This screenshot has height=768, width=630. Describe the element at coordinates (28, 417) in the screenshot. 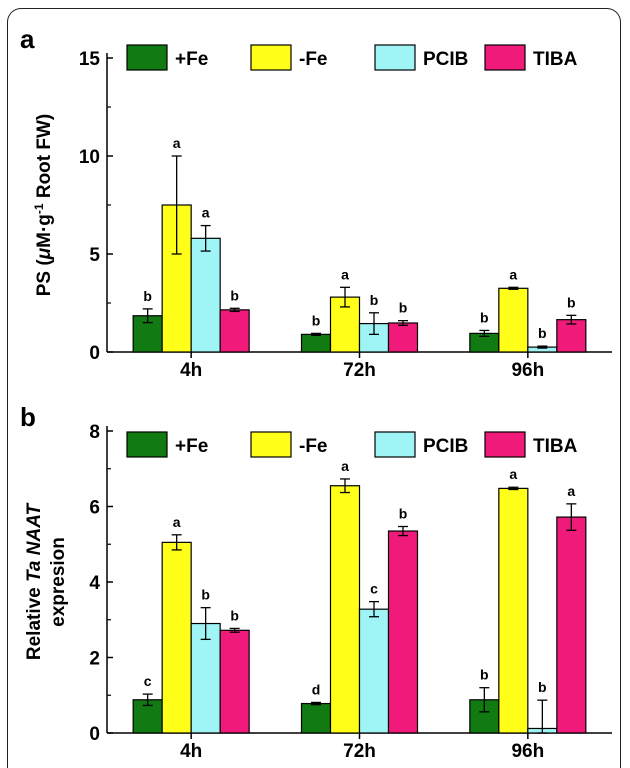

I see `panel-letter: b` at that location.